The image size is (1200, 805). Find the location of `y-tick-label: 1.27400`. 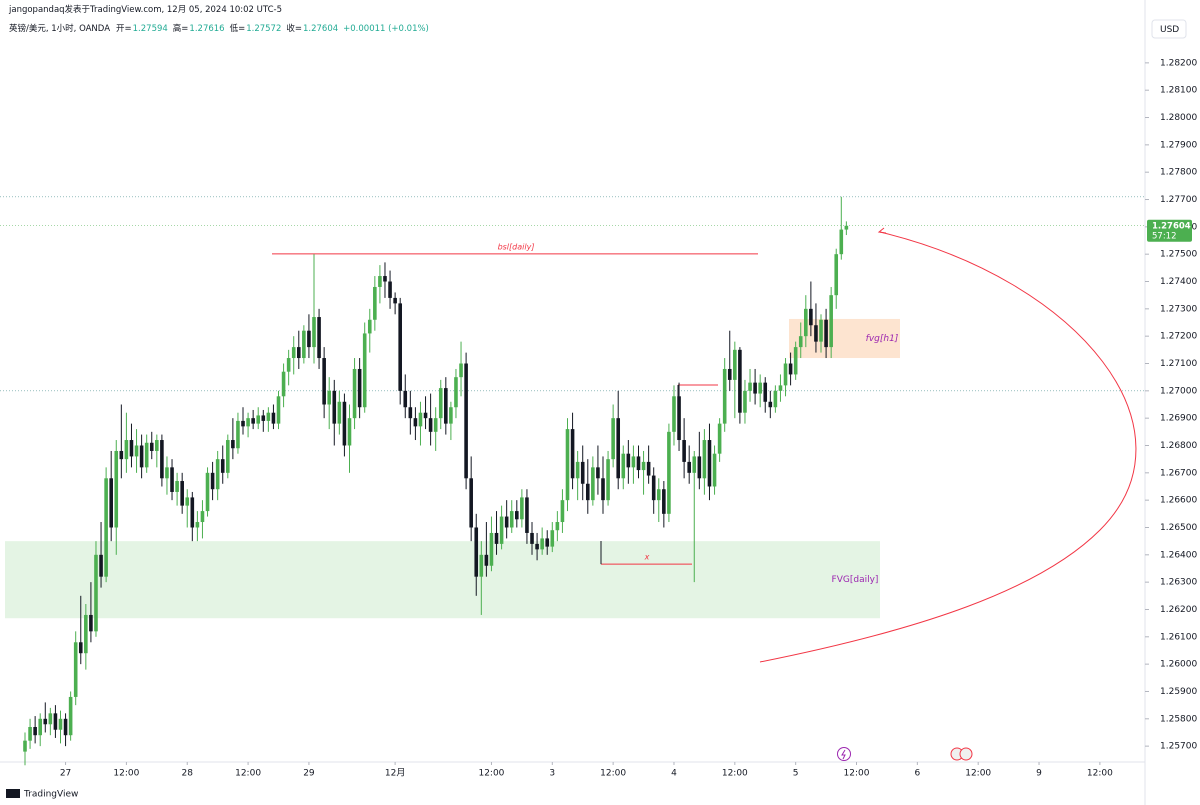

y-tick-label: 1.27400 is located at coordinates (1178, 282).